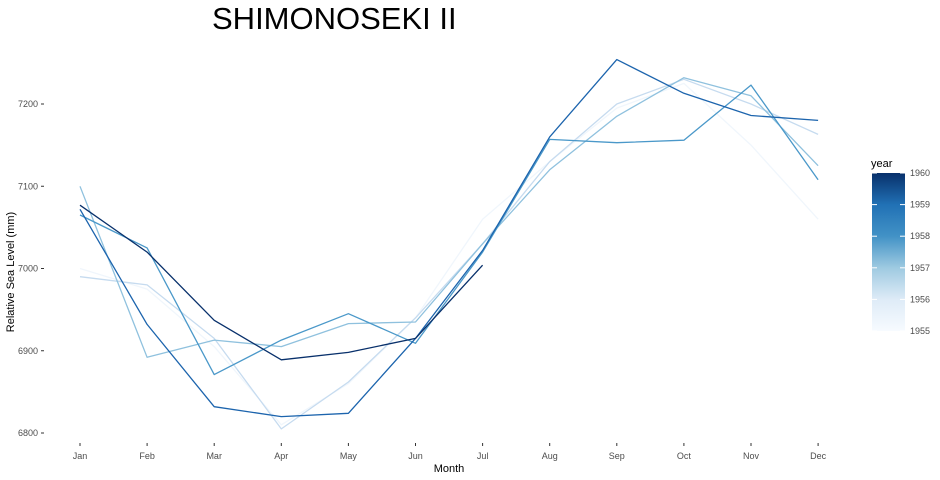 This screenshot has height=480, width=940. What do you see at coordinates (483, 456) in the screenshot?
I see `x-tick-label: Jul` at bounding box center [483, 456].